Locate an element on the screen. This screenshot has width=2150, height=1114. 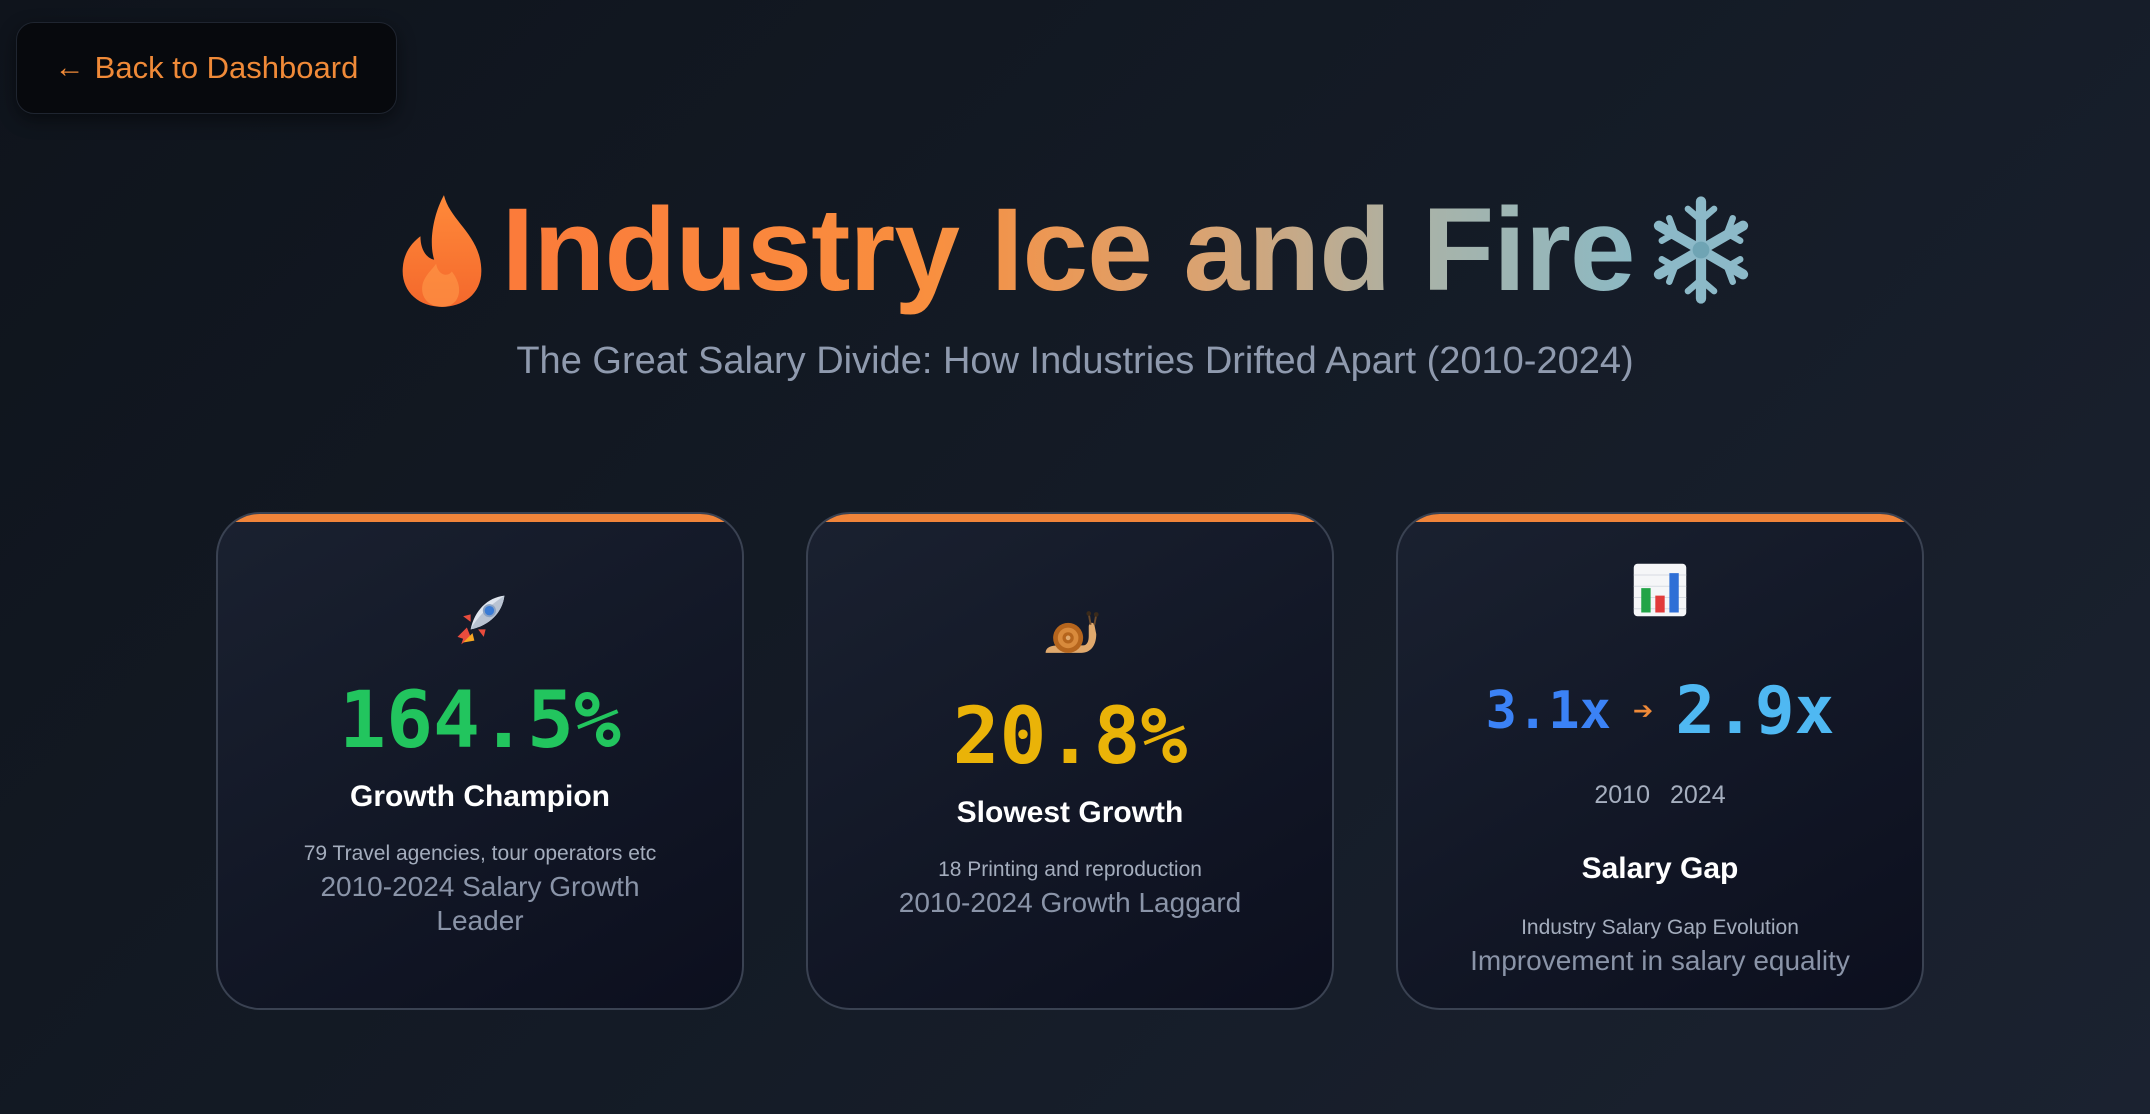
back-to-dashboard-button: ← Back to Dashboard is located at coordinates (206, 68).